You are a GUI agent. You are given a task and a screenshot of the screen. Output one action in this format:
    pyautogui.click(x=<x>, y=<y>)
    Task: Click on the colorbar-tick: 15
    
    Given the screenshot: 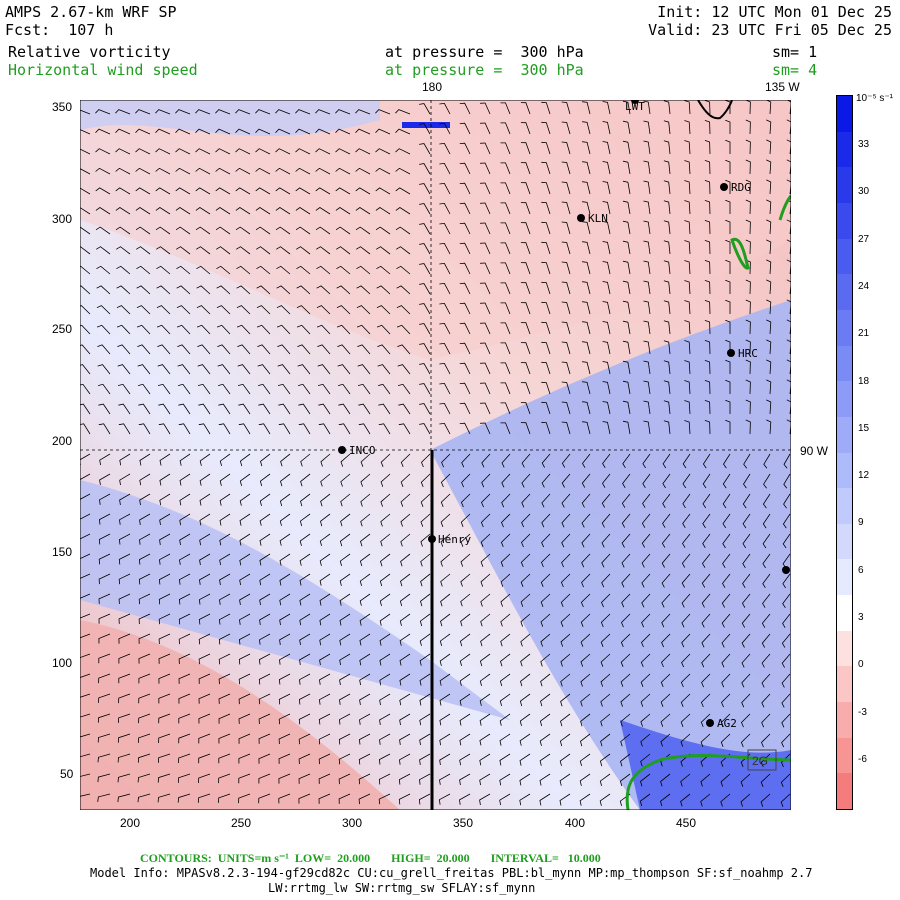 What is the action you would take?
    pyautogui.click(x=864, y=428)
    